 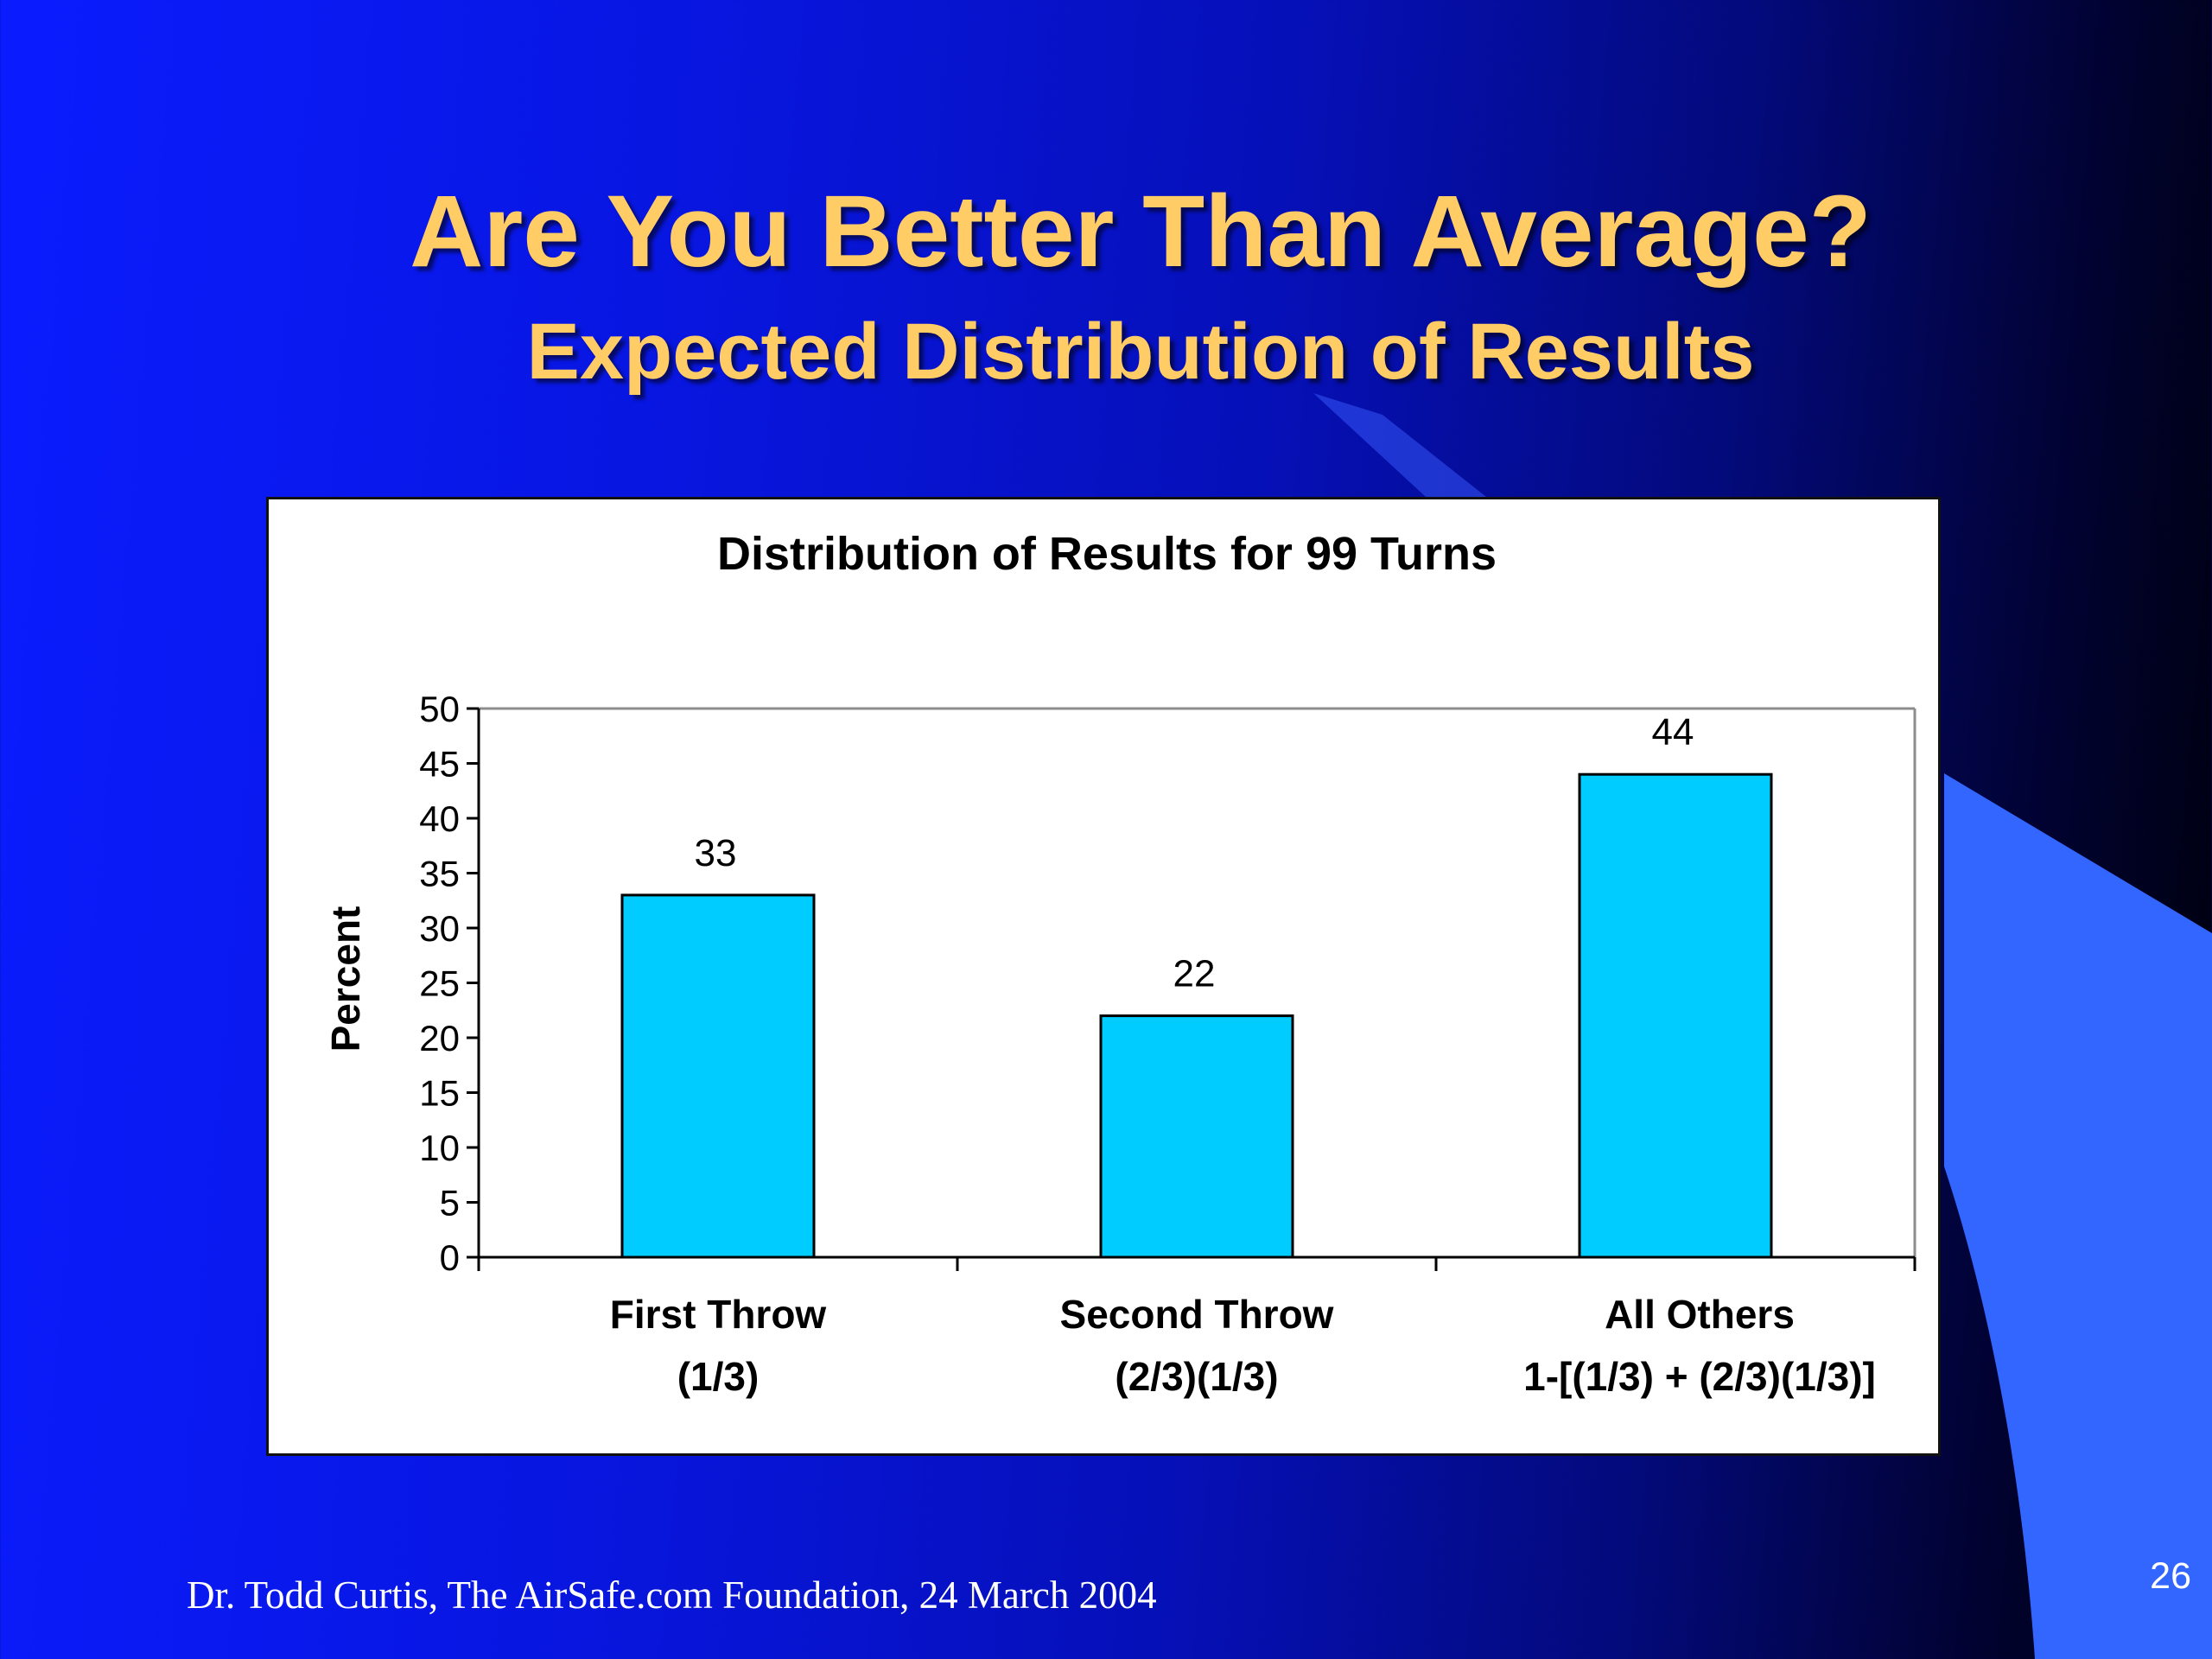 I want to click on y-tick-label: 50, so click(x=439, y=709).